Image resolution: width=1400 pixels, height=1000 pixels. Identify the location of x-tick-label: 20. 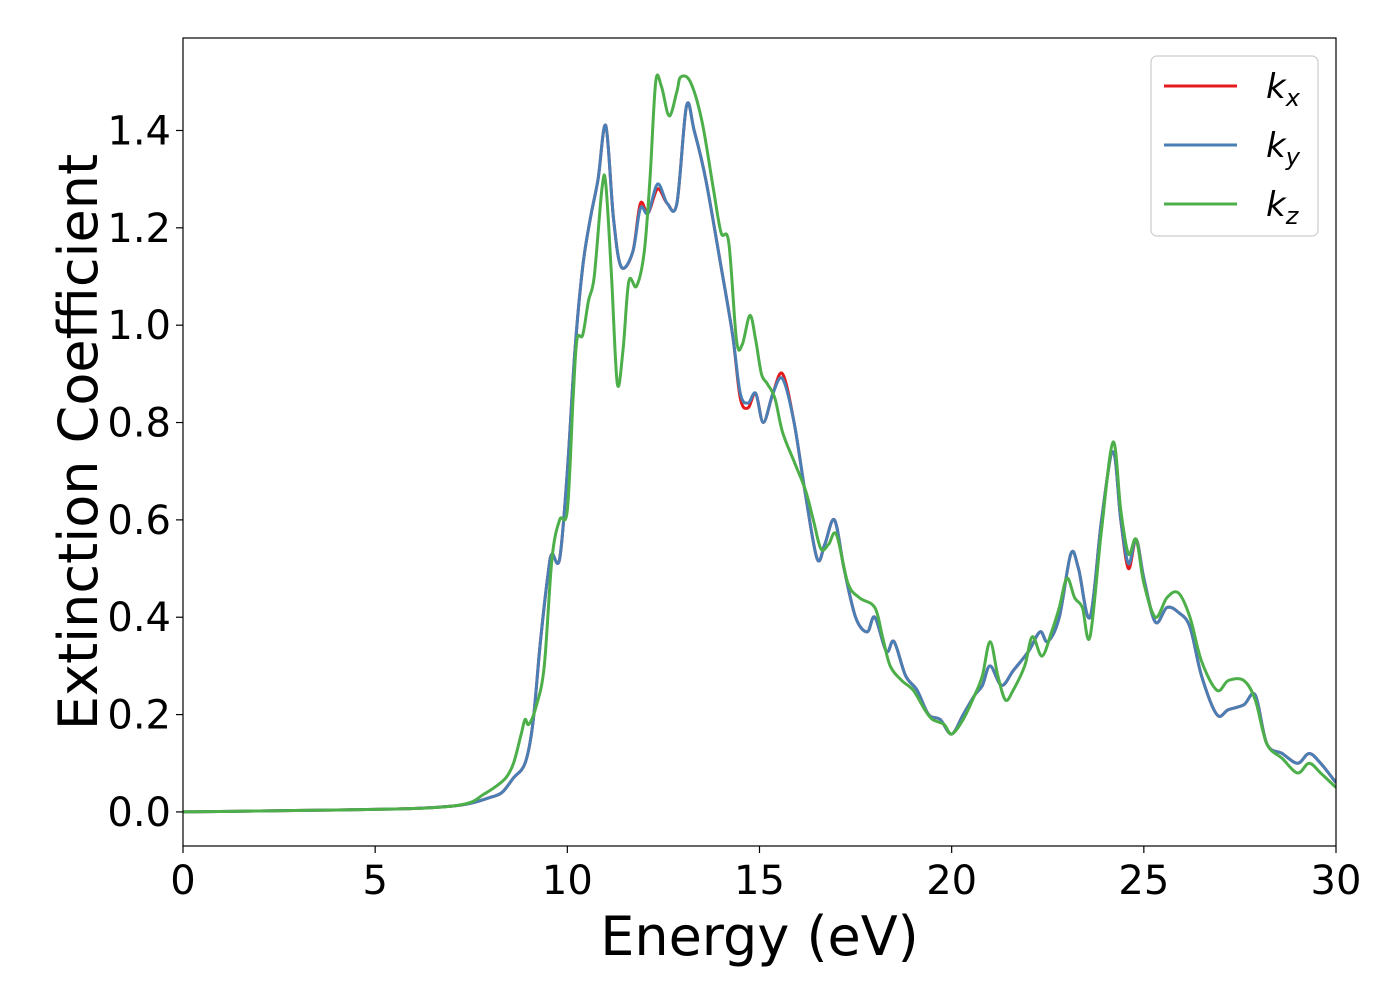
(951, 881).